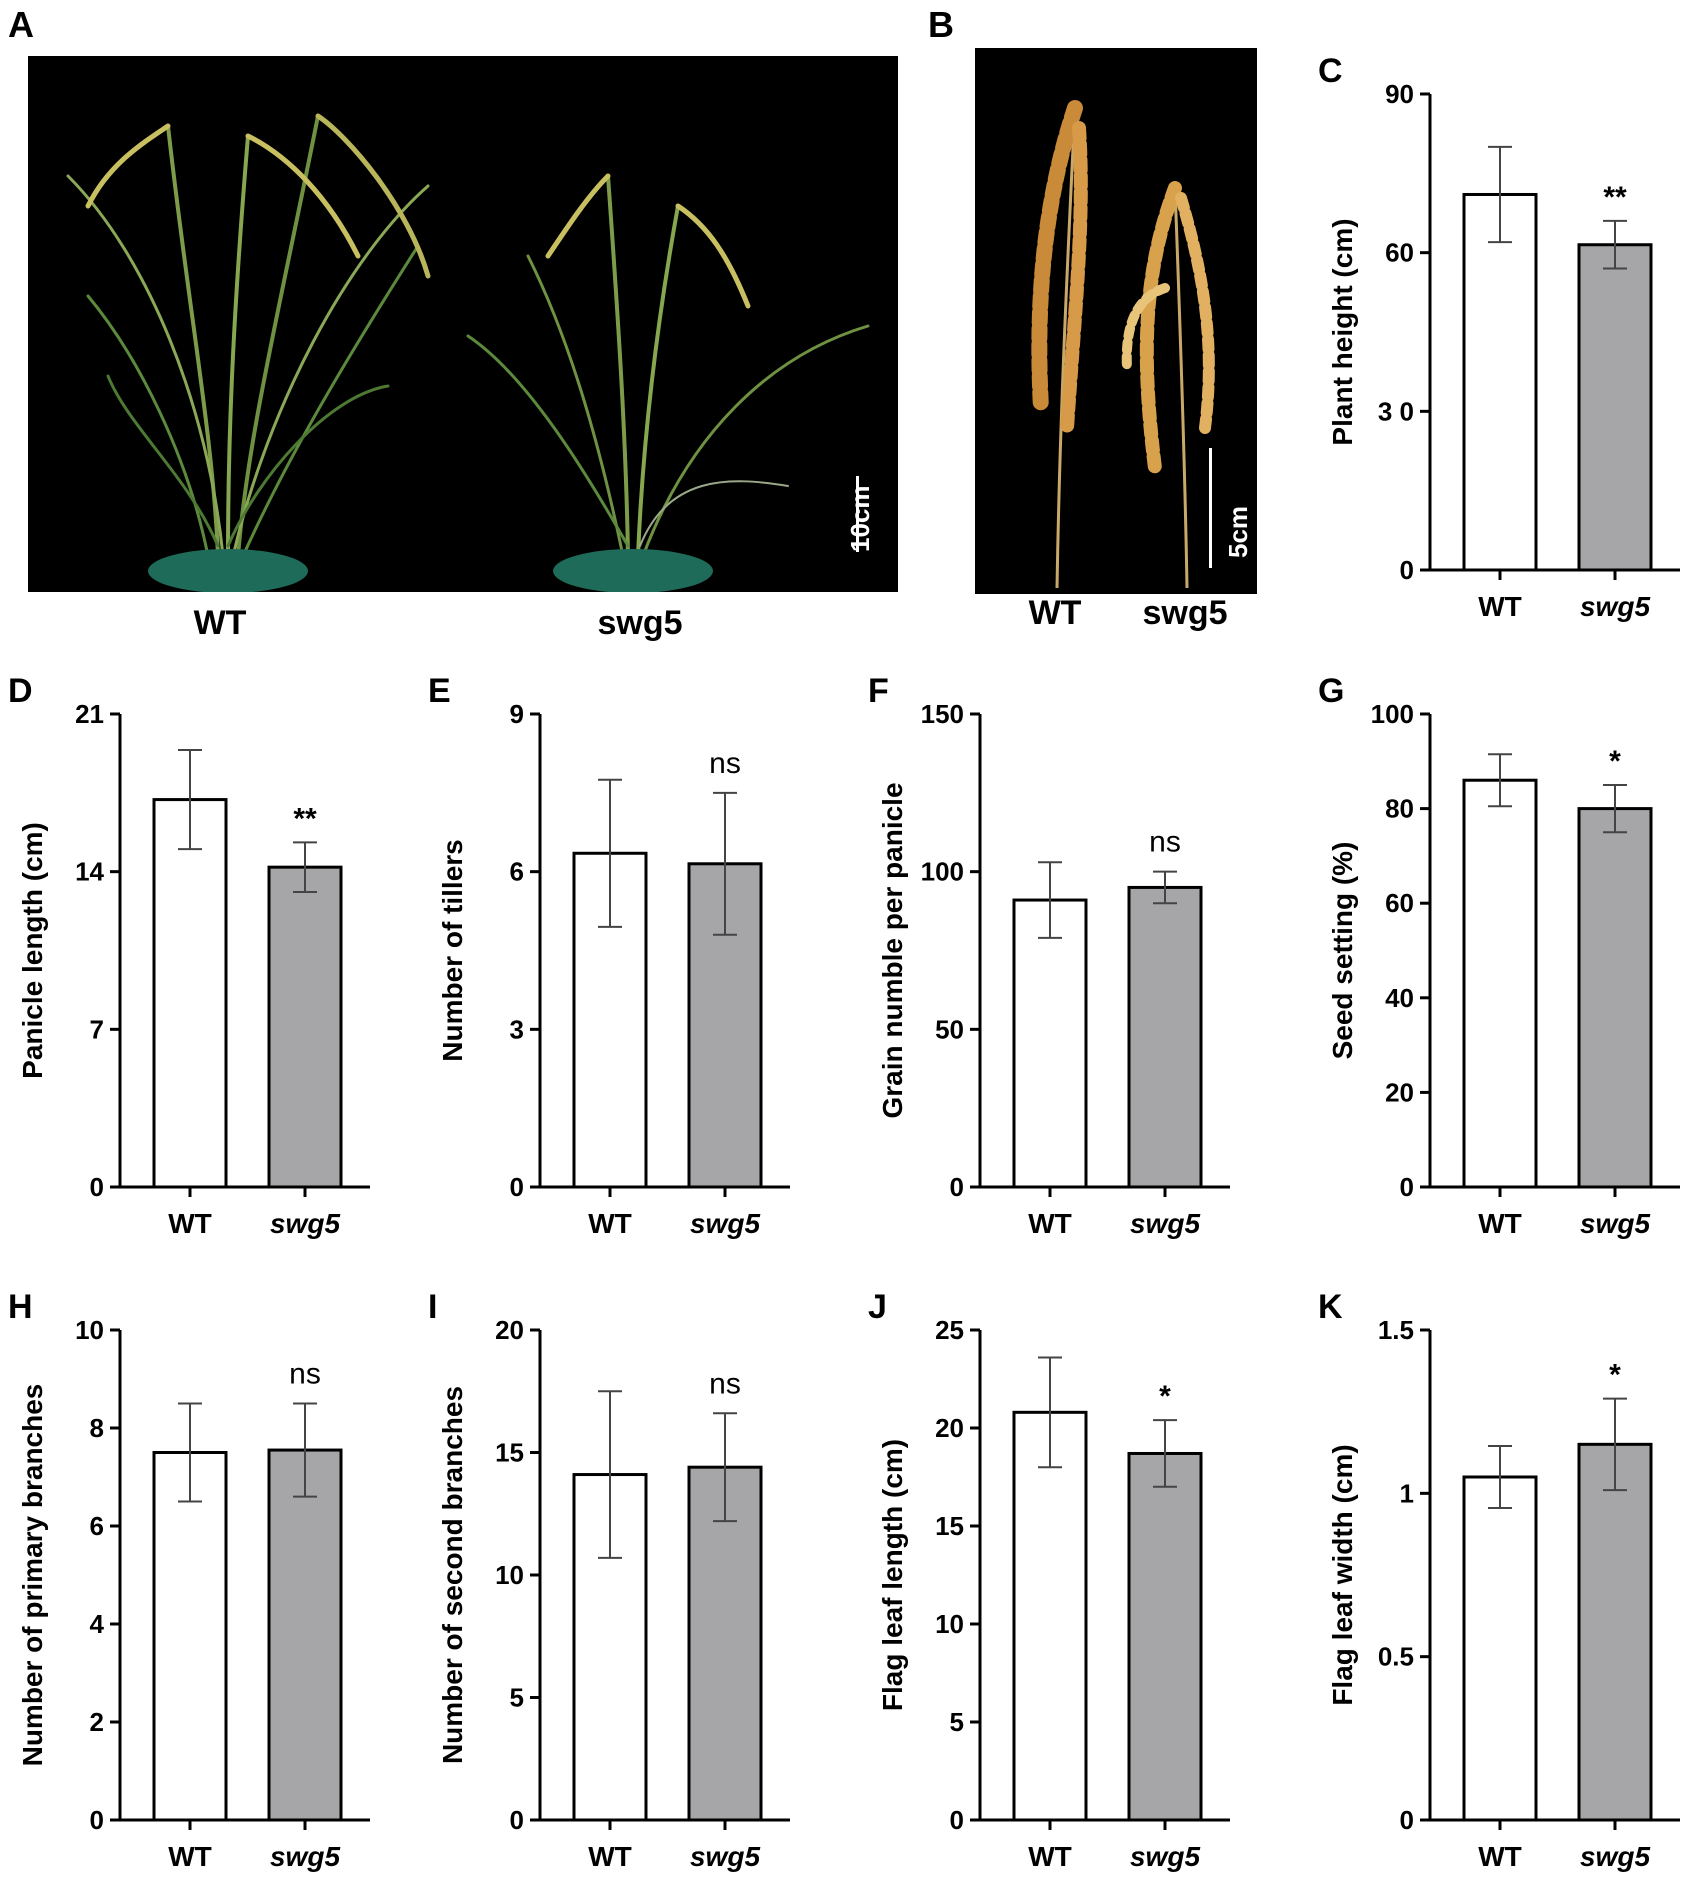 This screenshot has height=1889, width=1701. I want to click on scale-label-a: 10cm, so click(860, 519).